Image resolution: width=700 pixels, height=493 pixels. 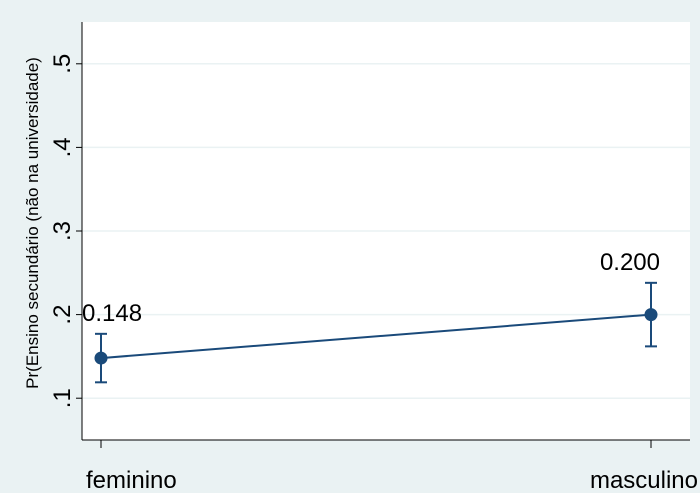 I want to click on y-ticks: .1 .2 .3 .4 .5, so click(x=65, y=231).